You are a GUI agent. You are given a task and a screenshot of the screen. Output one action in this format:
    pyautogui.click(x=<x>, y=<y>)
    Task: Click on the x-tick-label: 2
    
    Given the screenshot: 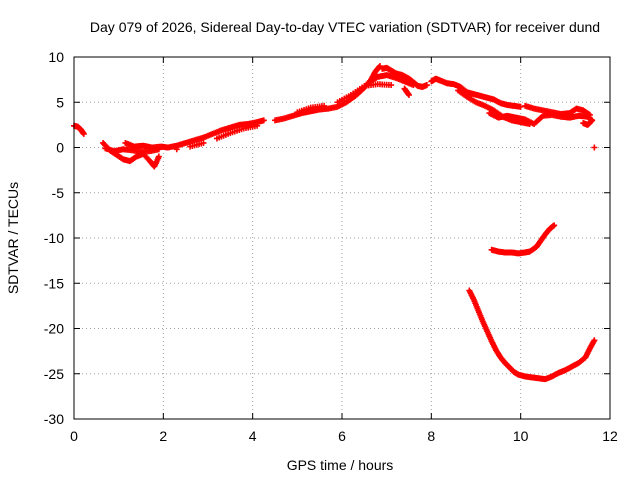 What is the action you would take?
    pyautogui.click(x=163, y=436)
    